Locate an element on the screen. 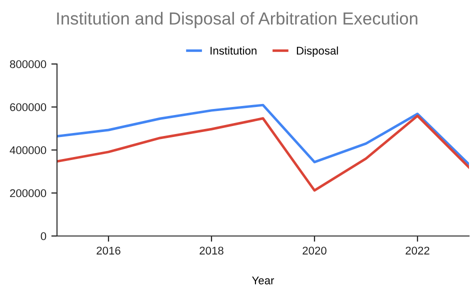 The height and width of the screenshot is (293, 474). chart-title: Institution and Disposal of Arbitration Execution is located at coordinates (237, 20).